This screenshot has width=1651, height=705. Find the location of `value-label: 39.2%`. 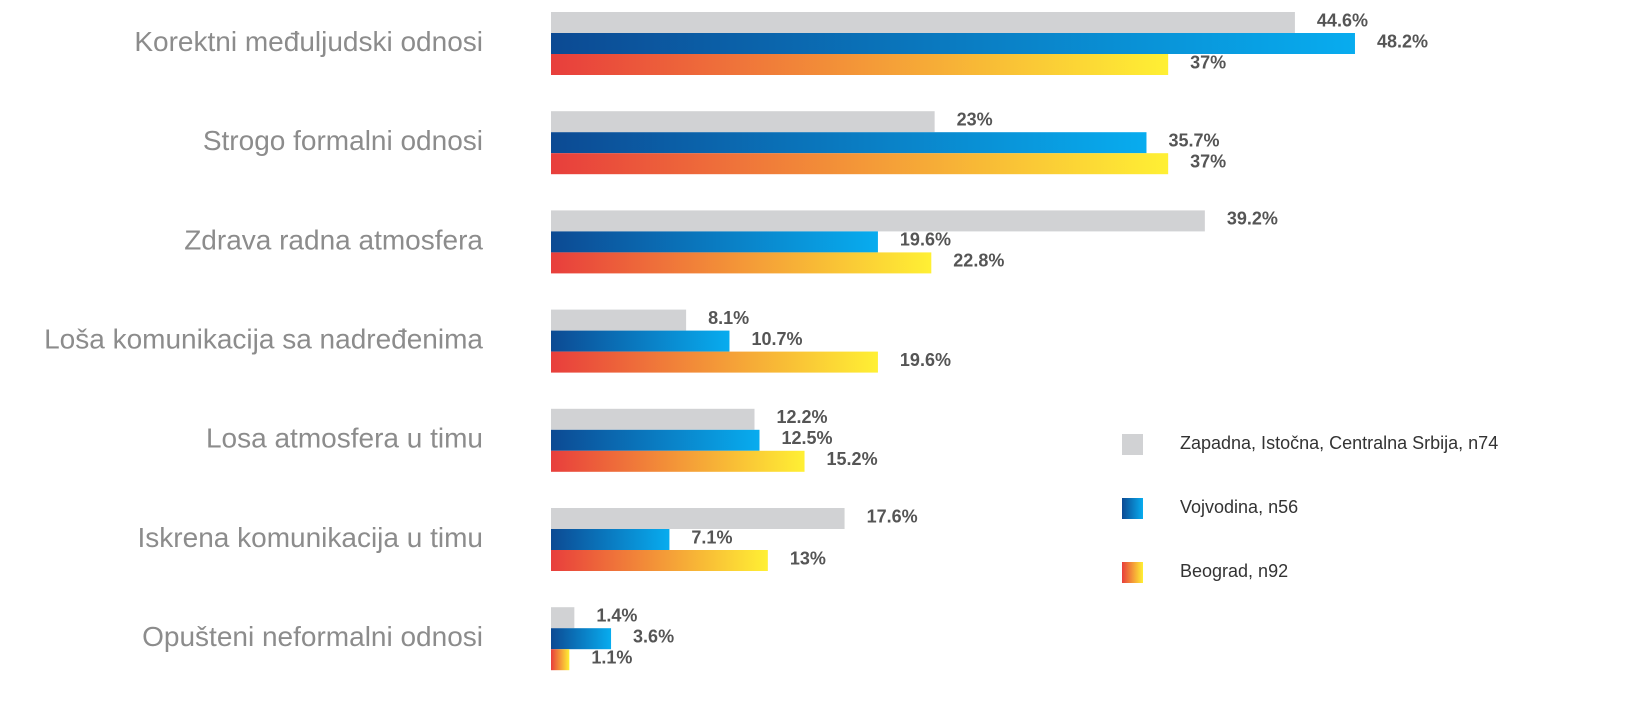

value-label: 39.2% is located at coordinates (1252, 219).